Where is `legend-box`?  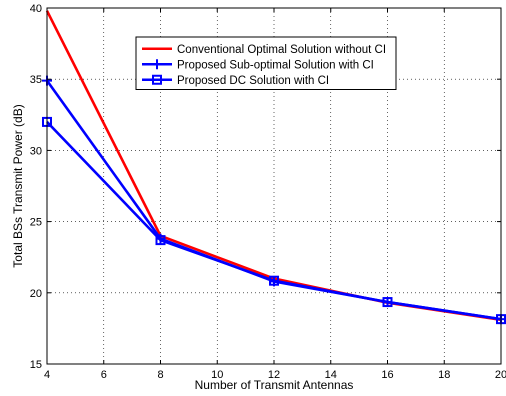
legend-box is located at coordinates (266, 63).